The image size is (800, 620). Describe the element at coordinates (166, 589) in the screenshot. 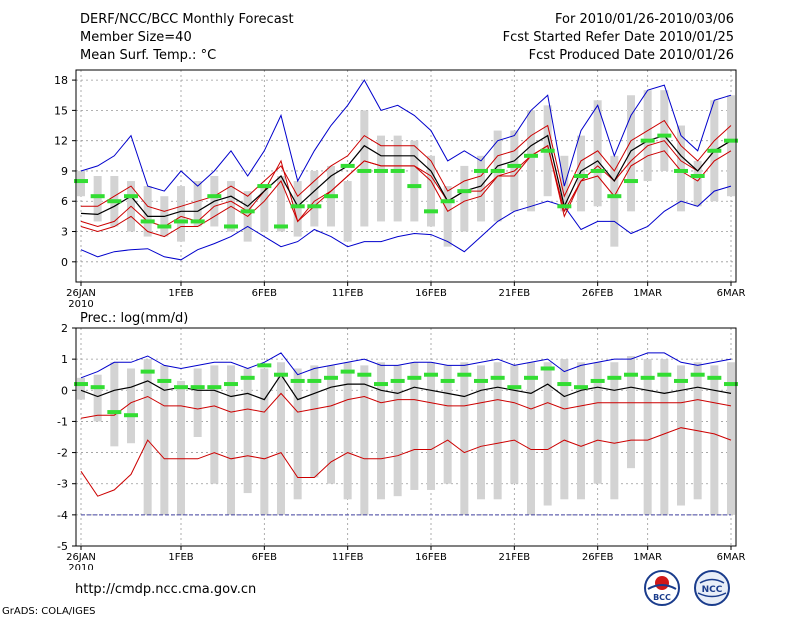

I see `footer-url: http://cmdp.ncc.cma.gov.cn` at that location.